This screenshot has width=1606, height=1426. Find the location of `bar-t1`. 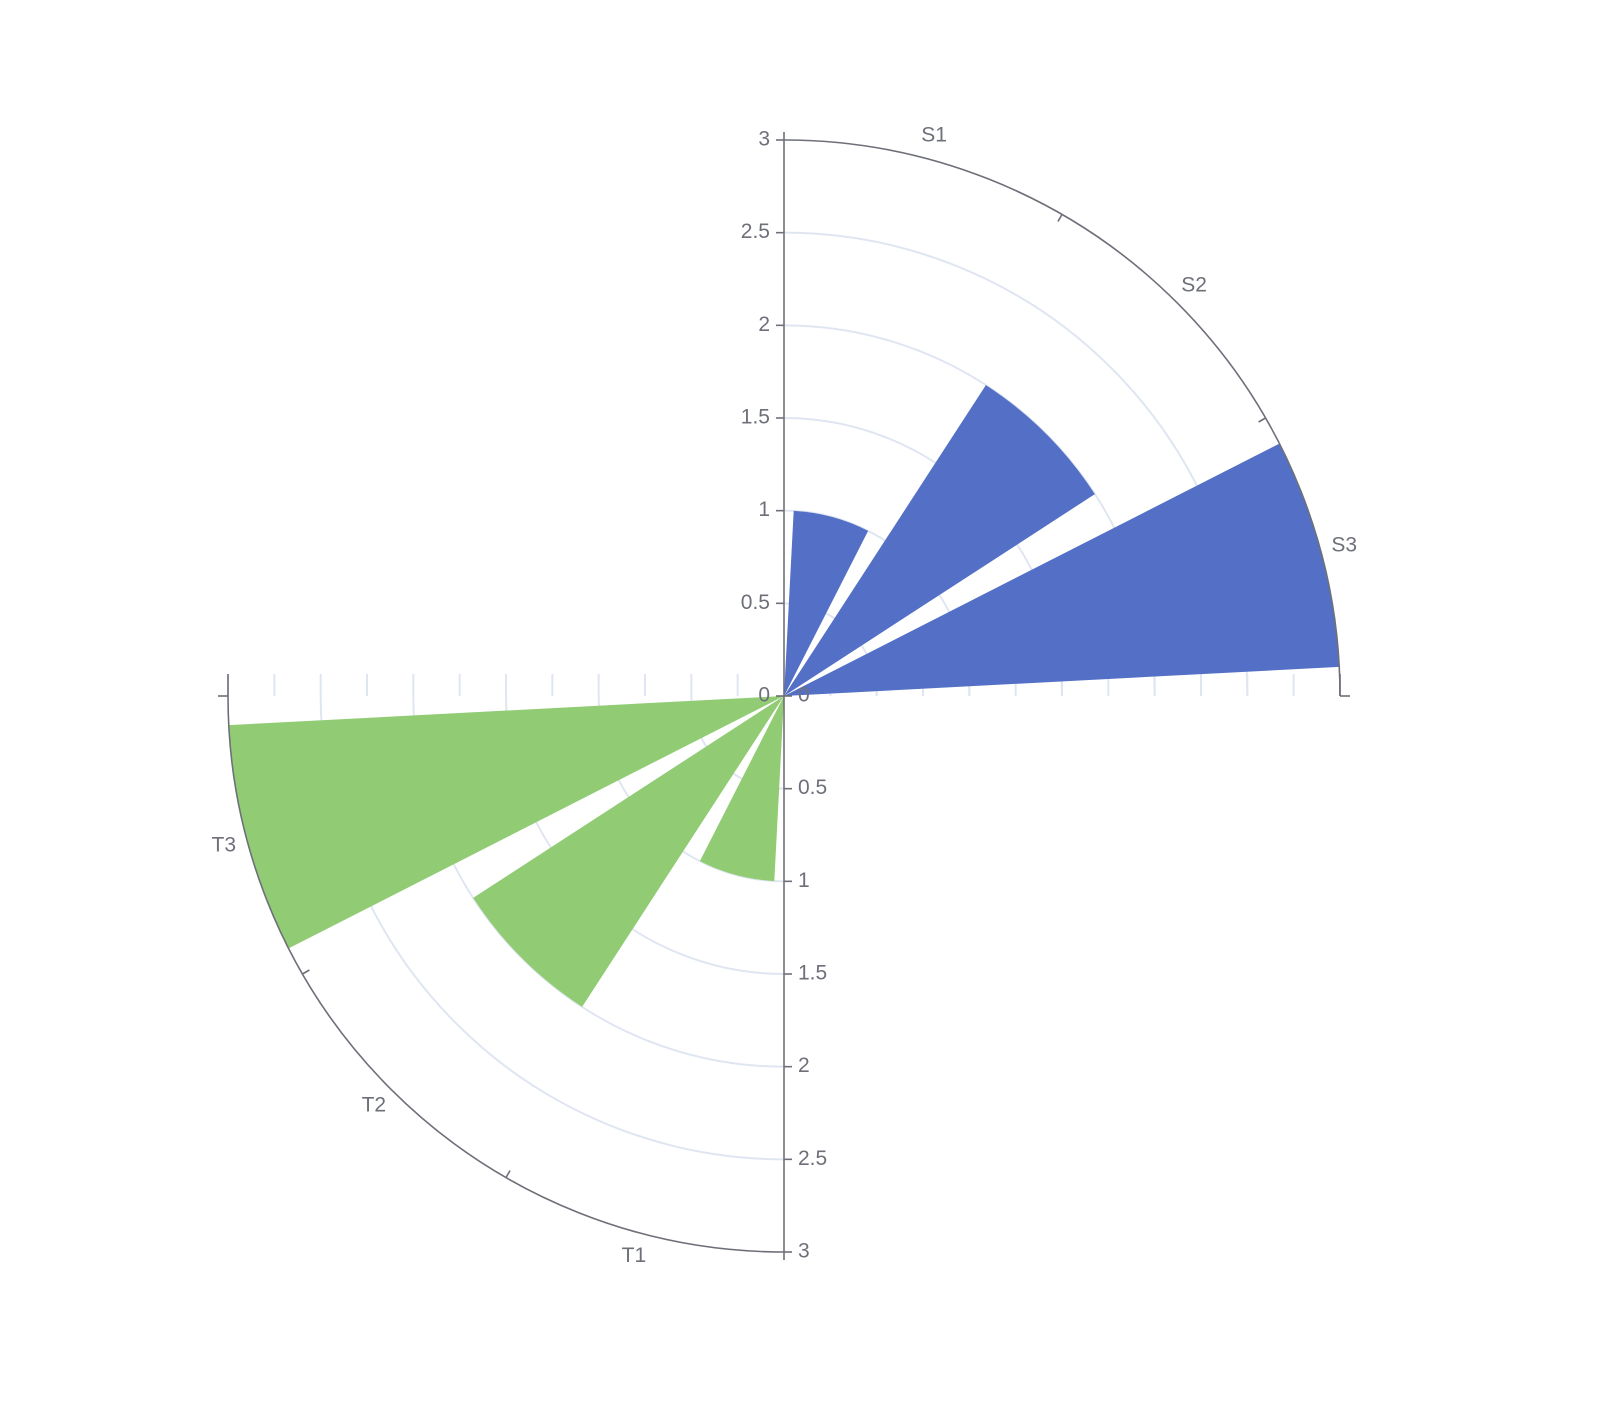

bar-t1 is located at coordinates (741, 789).